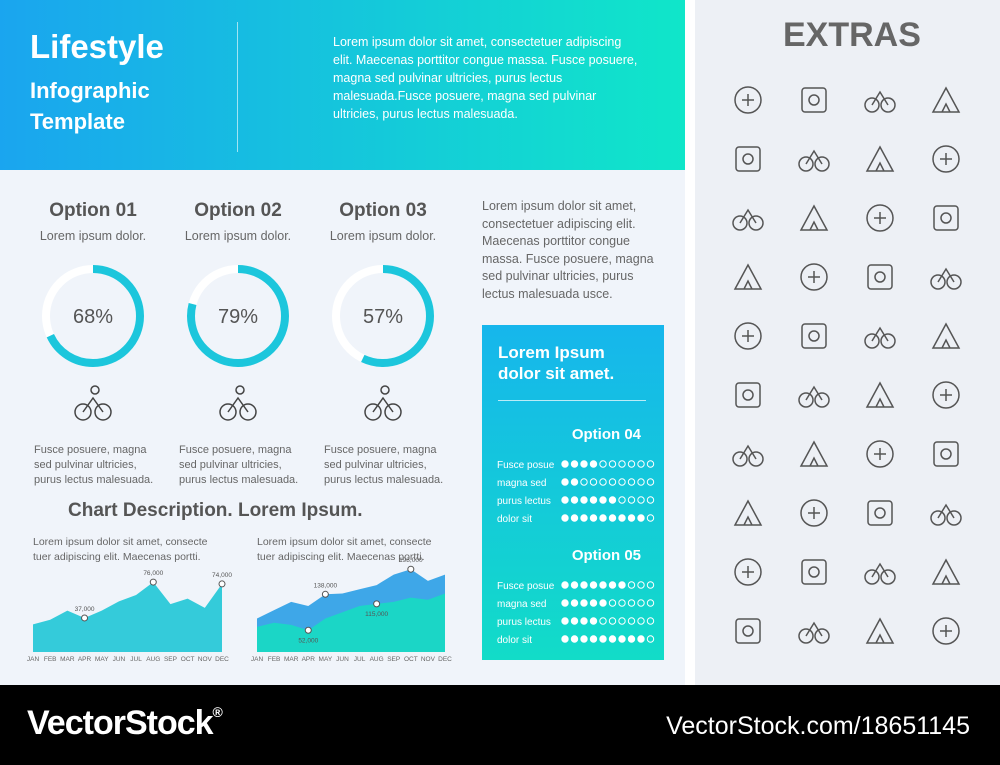  I want to click on brand-name: VectorStock, so click(120, 723).